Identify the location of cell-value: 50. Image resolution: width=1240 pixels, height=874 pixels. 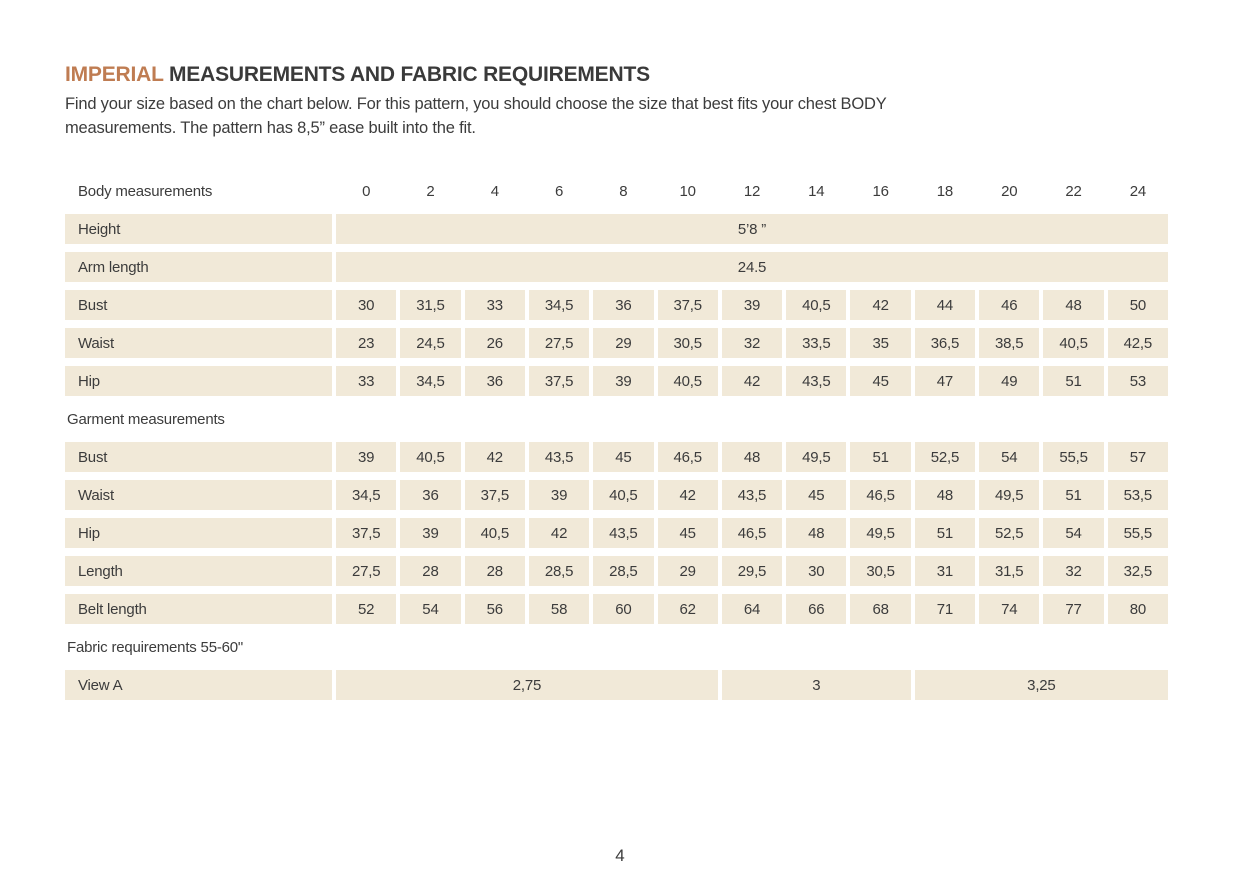
(1137, 305).